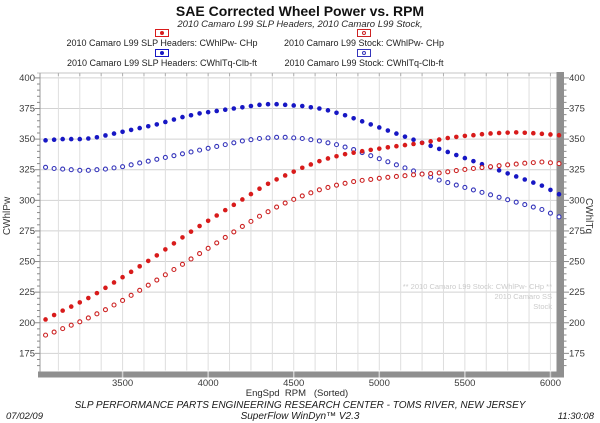 The height and width of the screenshot is (423, 600). Describe the element at coordinates (364, 43) in the screenshot. I see `legend-label: 2010 Camaro L99 Stock: CWhlPw- CHp` at that location.